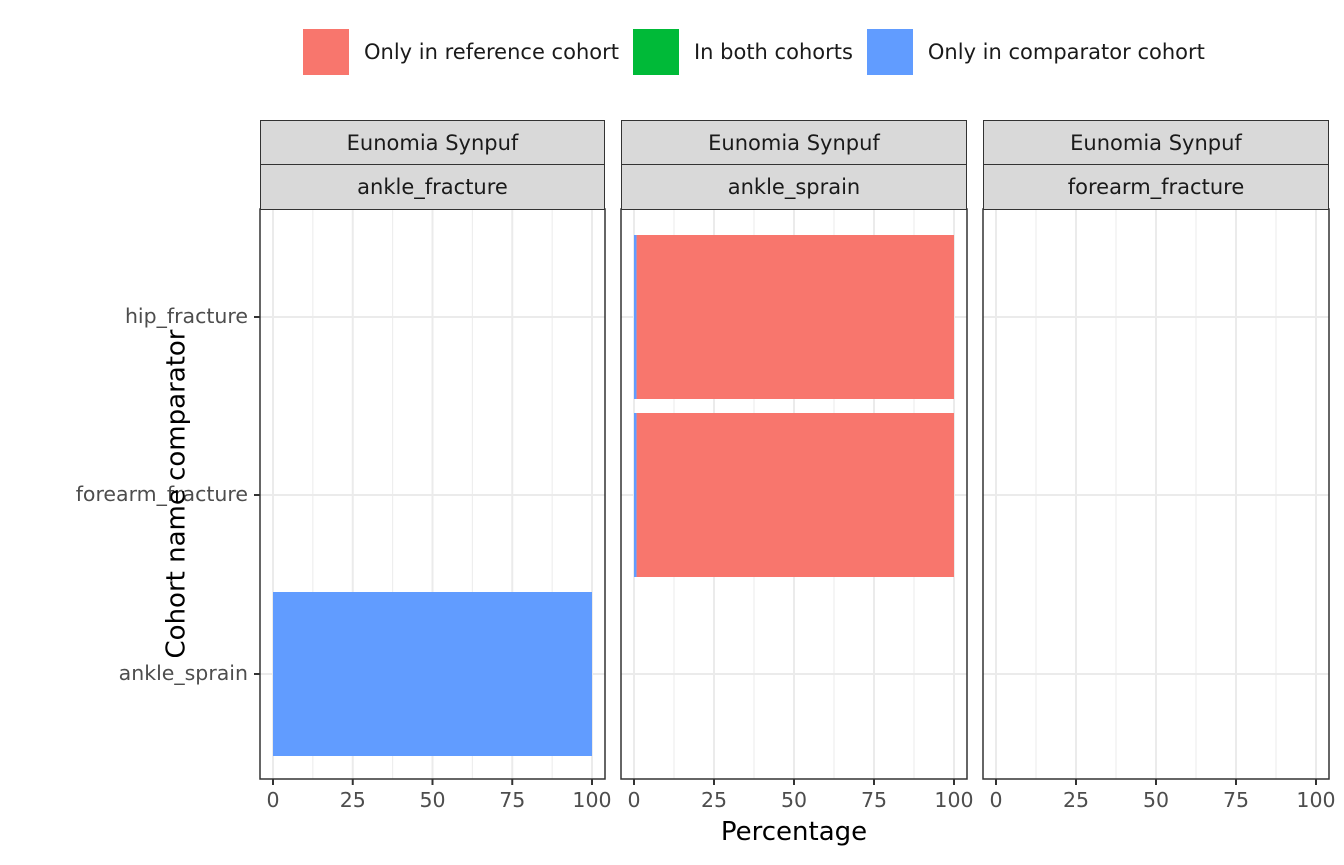 The width and height of the screenshot is (1344, 865). Describe the element at coordinates (655, 52) in the screenshot. I see `legend-swatch-both` at that location.